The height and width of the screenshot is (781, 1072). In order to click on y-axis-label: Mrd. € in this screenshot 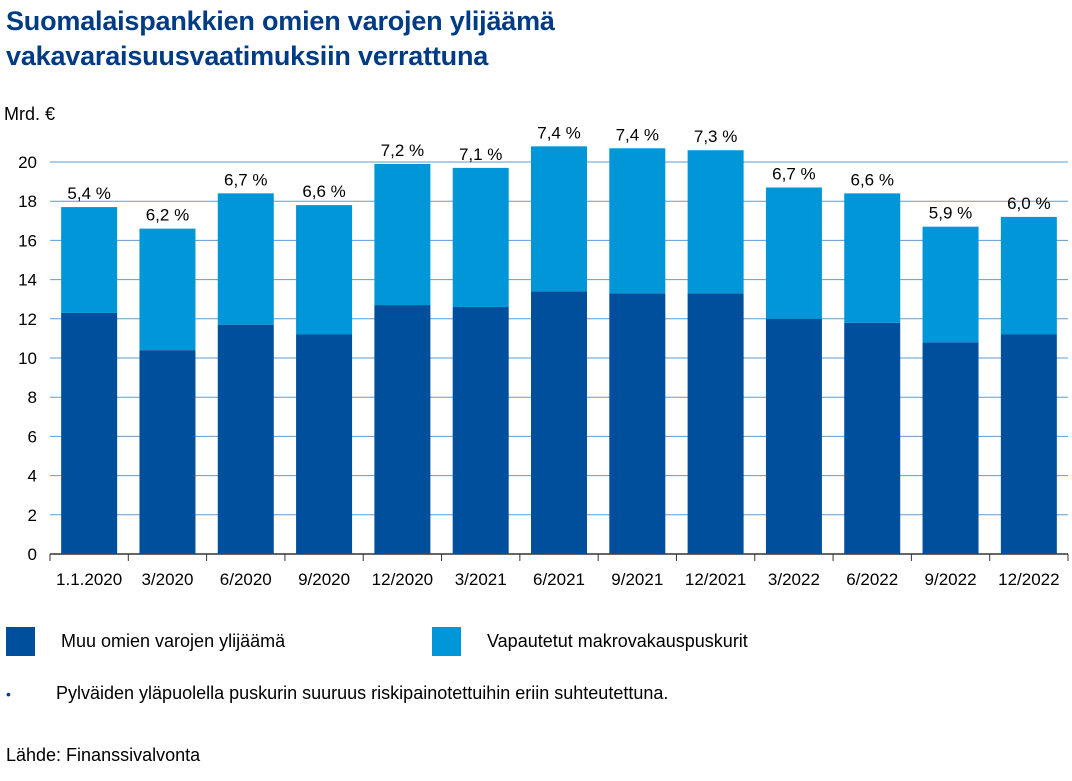, I will do `click(29, 114)`.